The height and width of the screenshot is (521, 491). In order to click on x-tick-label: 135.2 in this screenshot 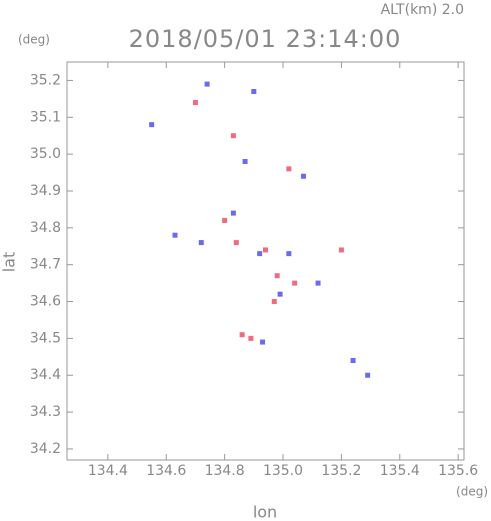, I will do `click(341, 471)`.